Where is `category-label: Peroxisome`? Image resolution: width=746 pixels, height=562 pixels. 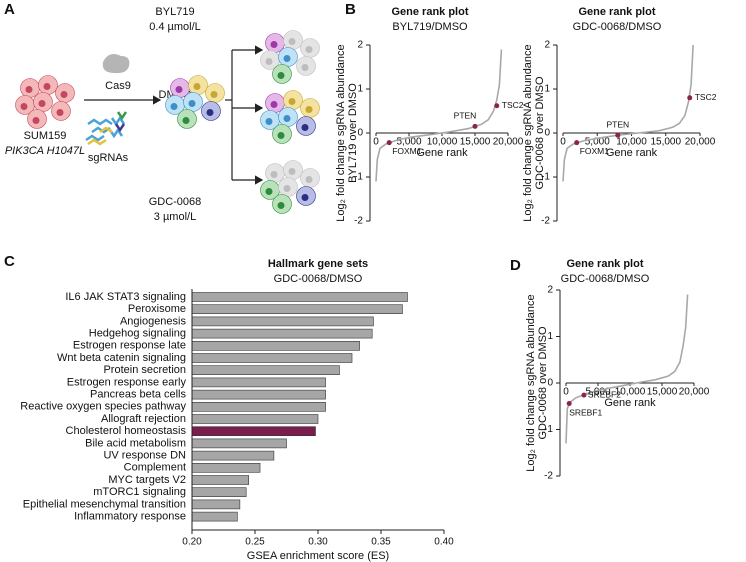
category-label: Peroxisome is located at coordinates (157, 309).